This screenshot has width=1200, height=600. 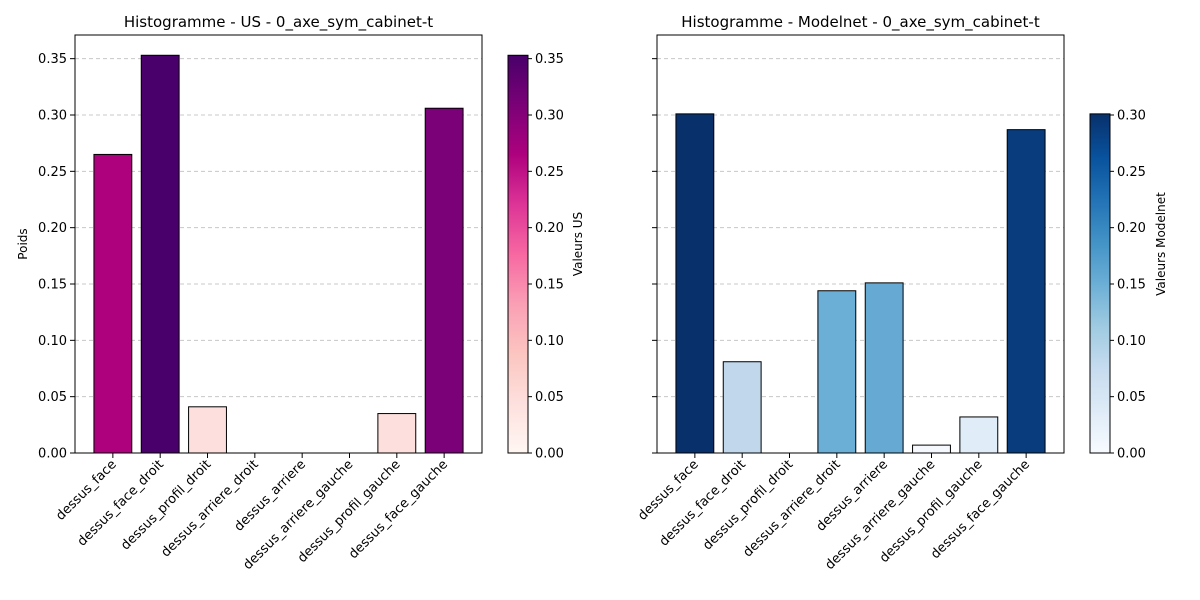 I want to click on colorbar-modelnet: 0.00 0.05 0.10 0.15 0.20 0.25 0.30, so click(x=1117, y=285).